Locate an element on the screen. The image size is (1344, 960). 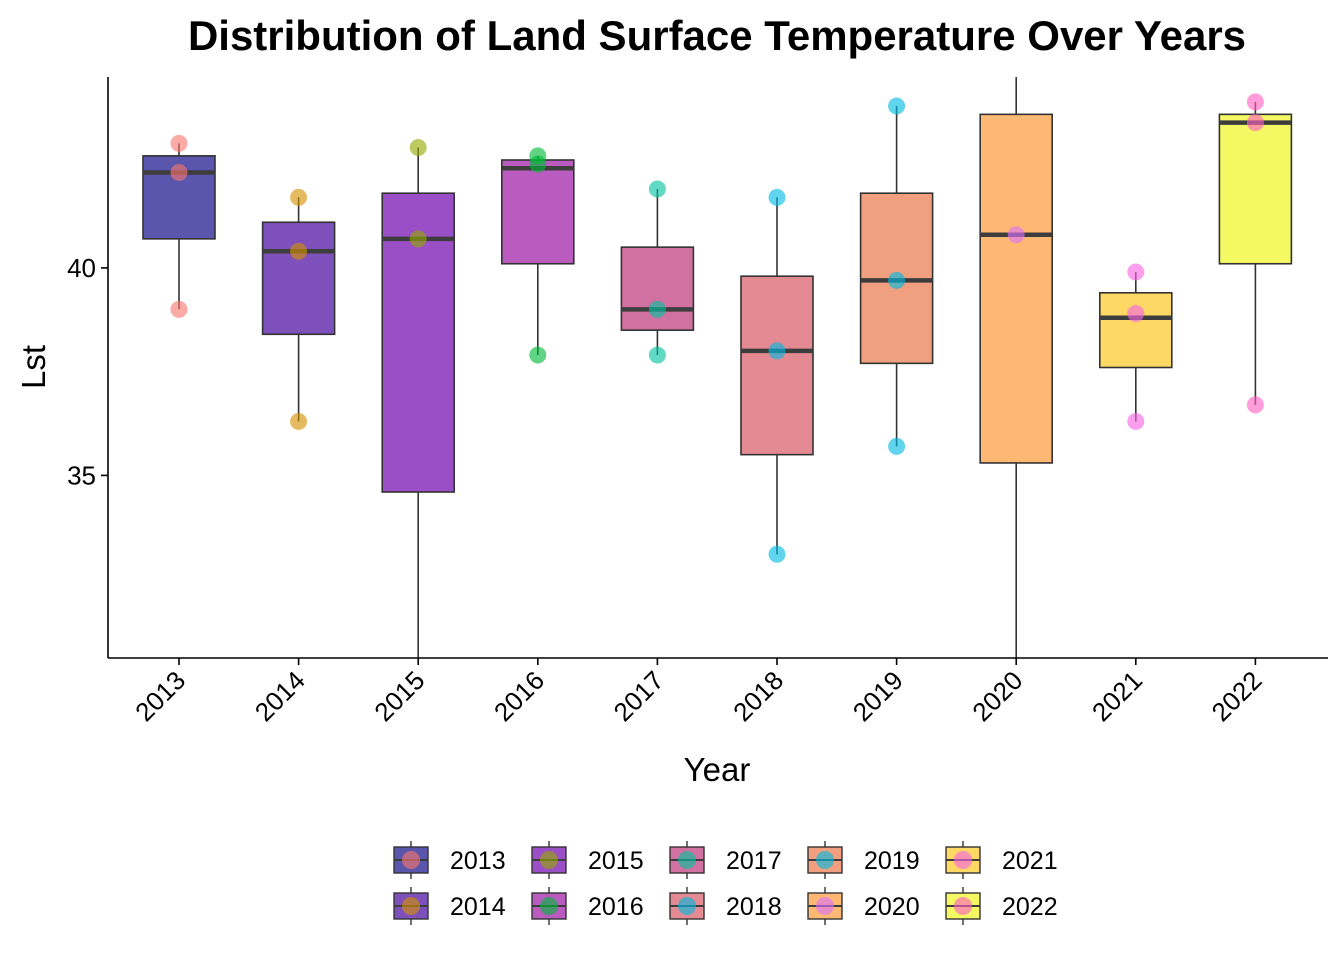
x-tick-label: 2017 is located at coordinates (639, 696).